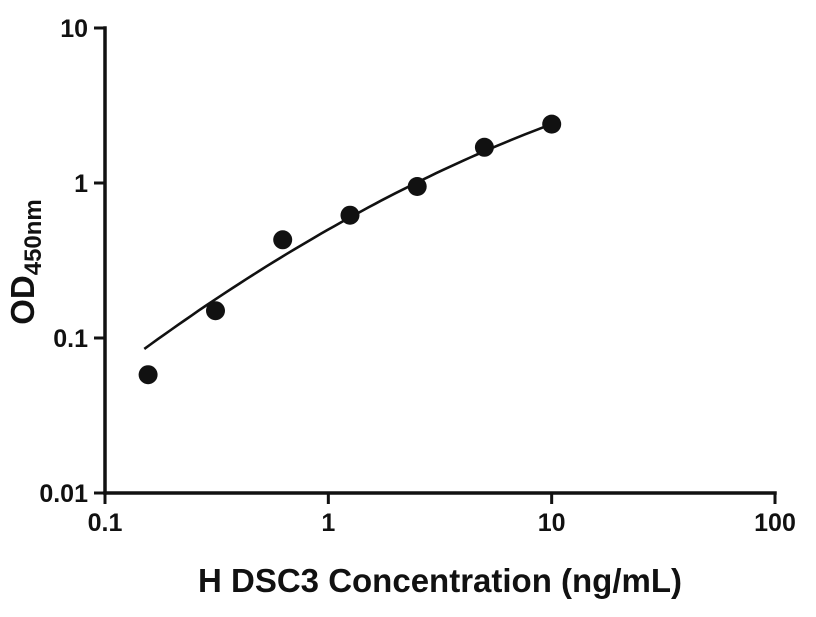 Image resolution: width=816 pixels, height=617 pixels. What do you see at coordinates (33, 237) in the screenshot?
I see `y-axis-title-subscript: 450nm` at bounding box center [33, 237].